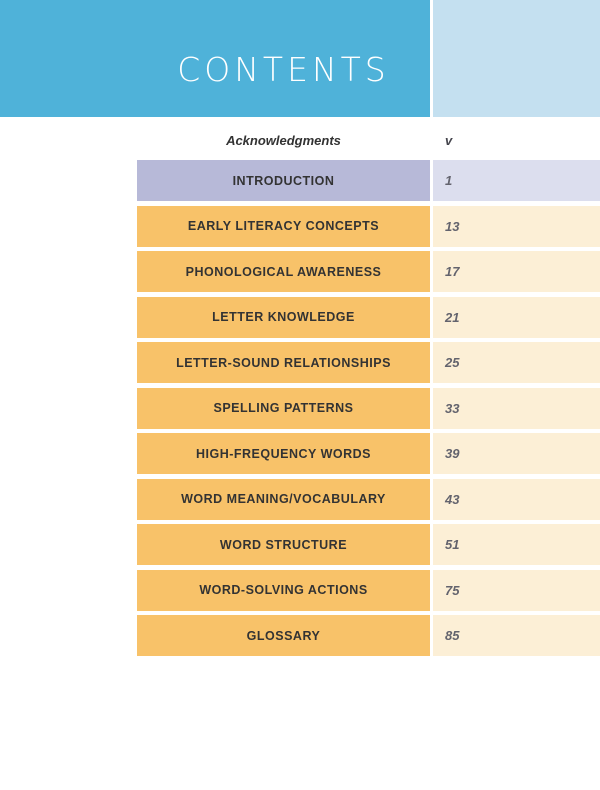 This screenshot has width=600, height=790. Describe the element at coordinates (283, 590) in the screenshot. I see `toc-entry-label: WORD-SOLVING ACTIONS` at that location.